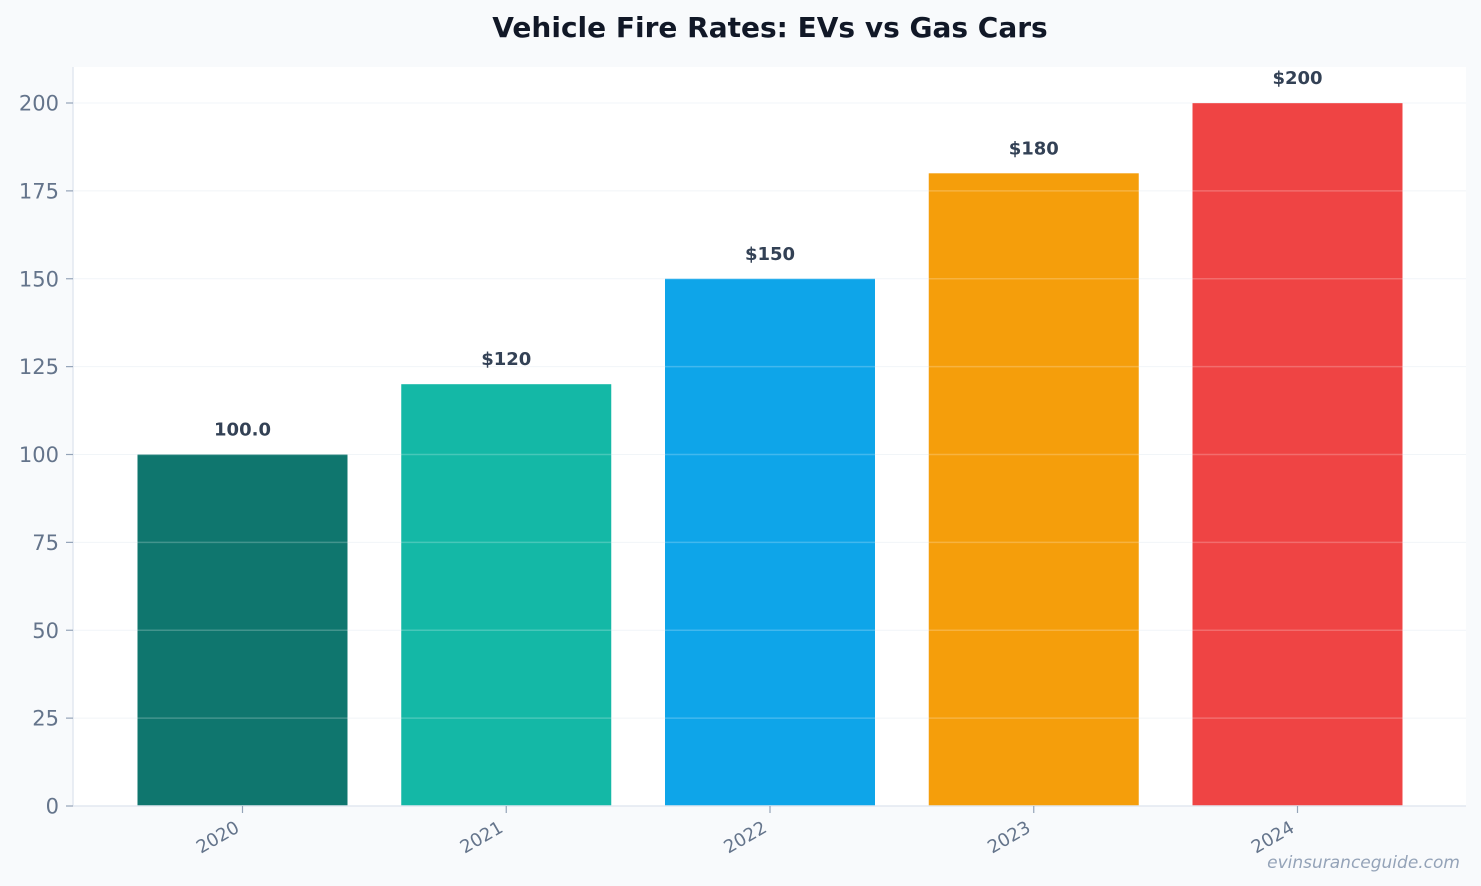  Describe the element at coordinates (769, 27) in the screenshot. I see `chart-title: Vehicle Fire Rates: EVs vs Gas Cars` at that location.